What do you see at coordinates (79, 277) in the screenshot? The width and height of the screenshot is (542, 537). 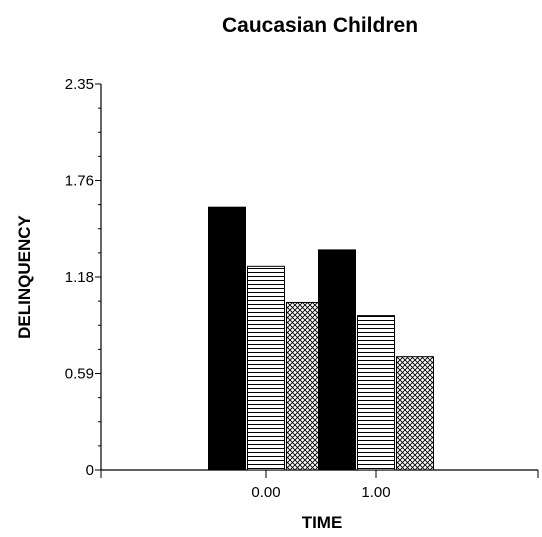 I see `y-tick-label: 1.18` at bounding box center [79, 277].